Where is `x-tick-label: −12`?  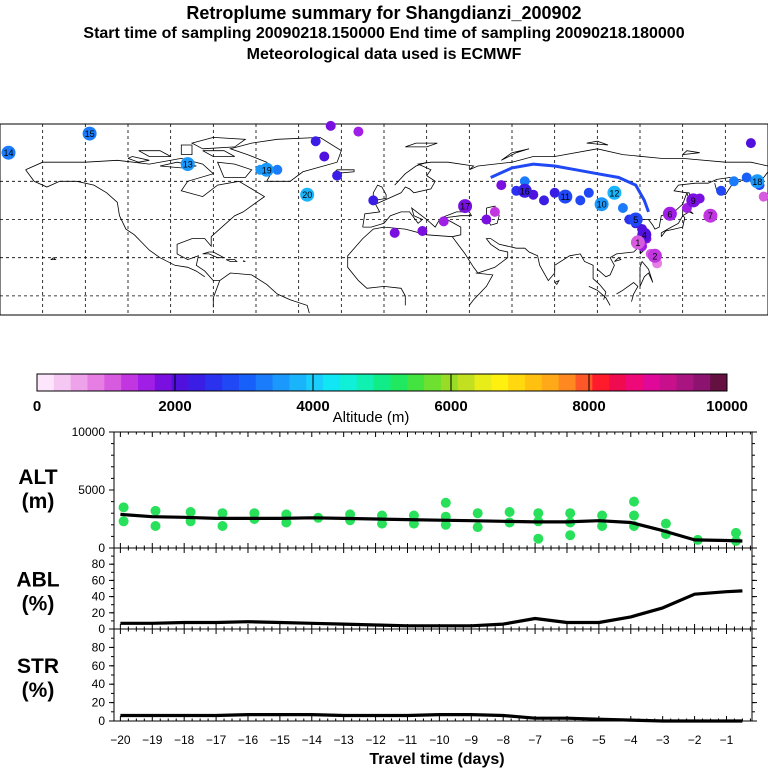 x-tick-label: −12 is located at coordinates (375, 740).